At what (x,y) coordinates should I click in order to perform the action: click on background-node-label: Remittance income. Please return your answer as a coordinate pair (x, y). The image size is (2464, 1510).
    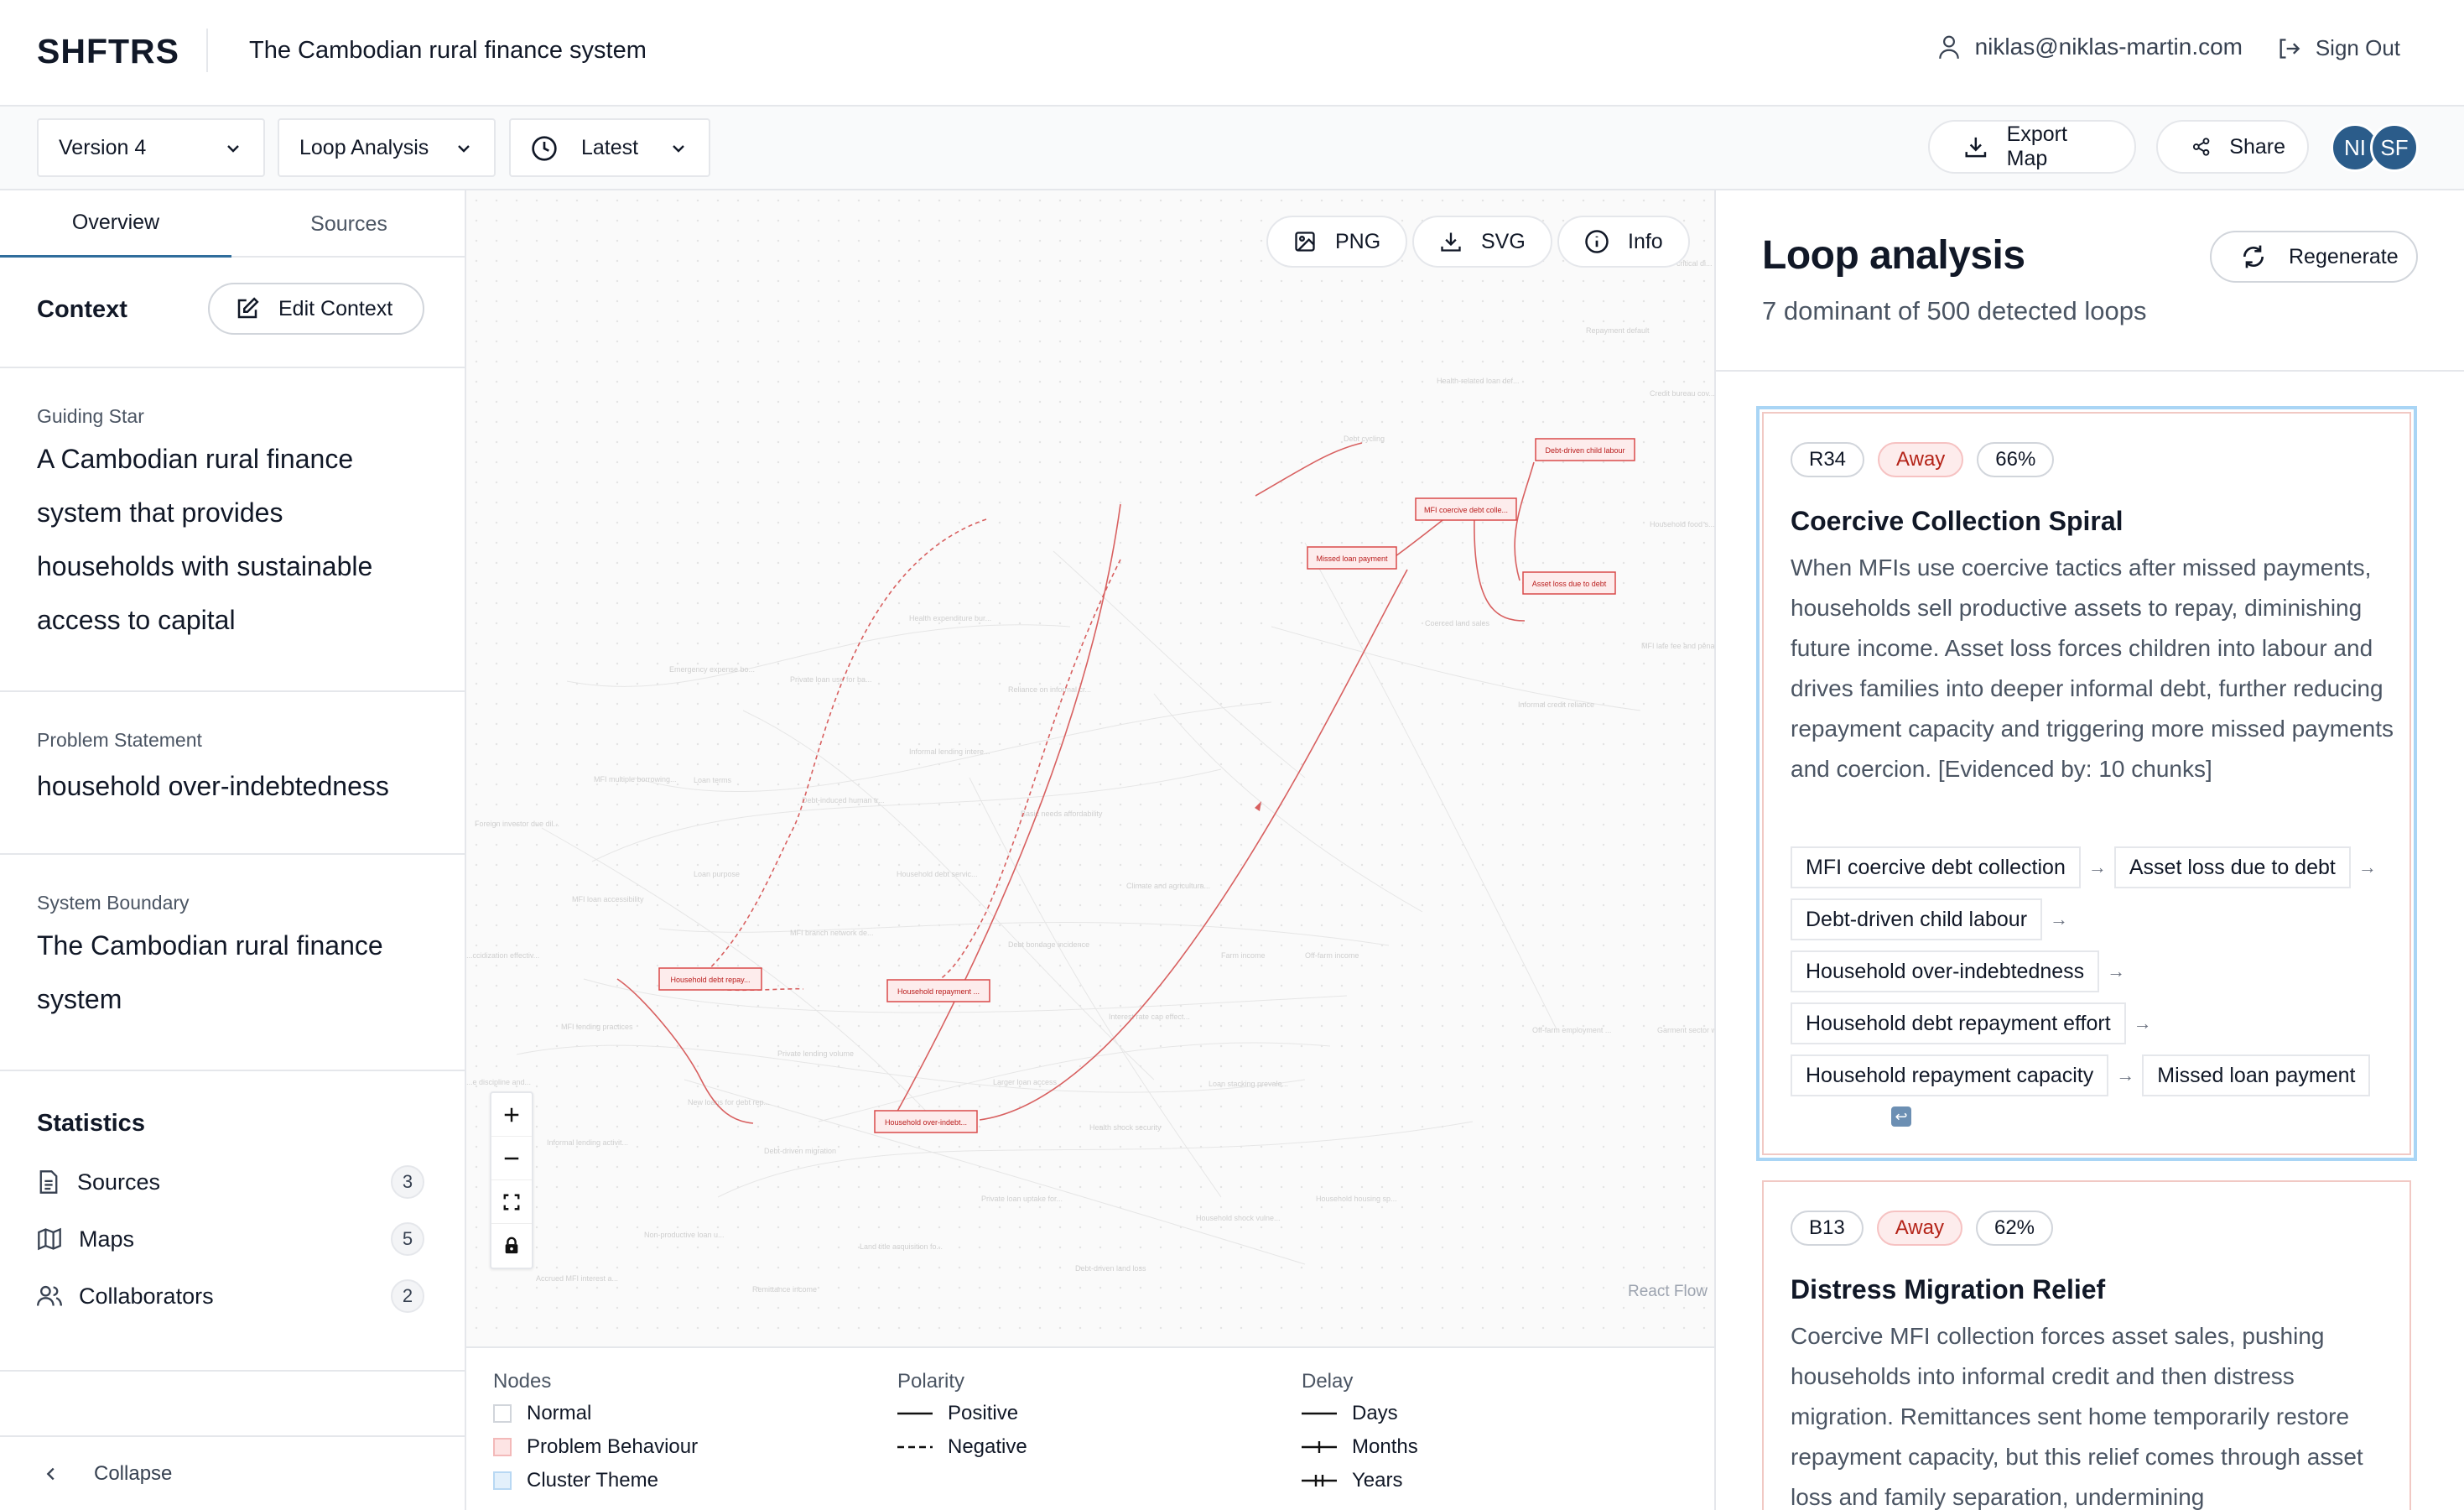
    Looking at the image, I should click on (785, 1289).